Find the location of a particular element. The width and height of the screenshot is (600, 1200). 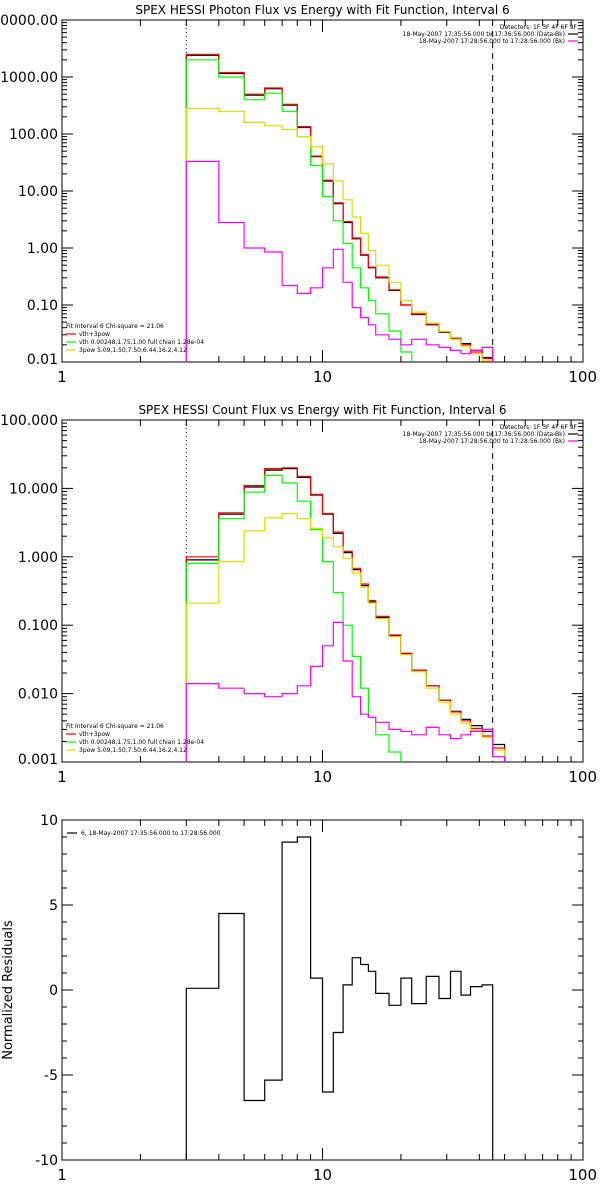

y-tick-label: 10 is located at coordinates (49, 821).